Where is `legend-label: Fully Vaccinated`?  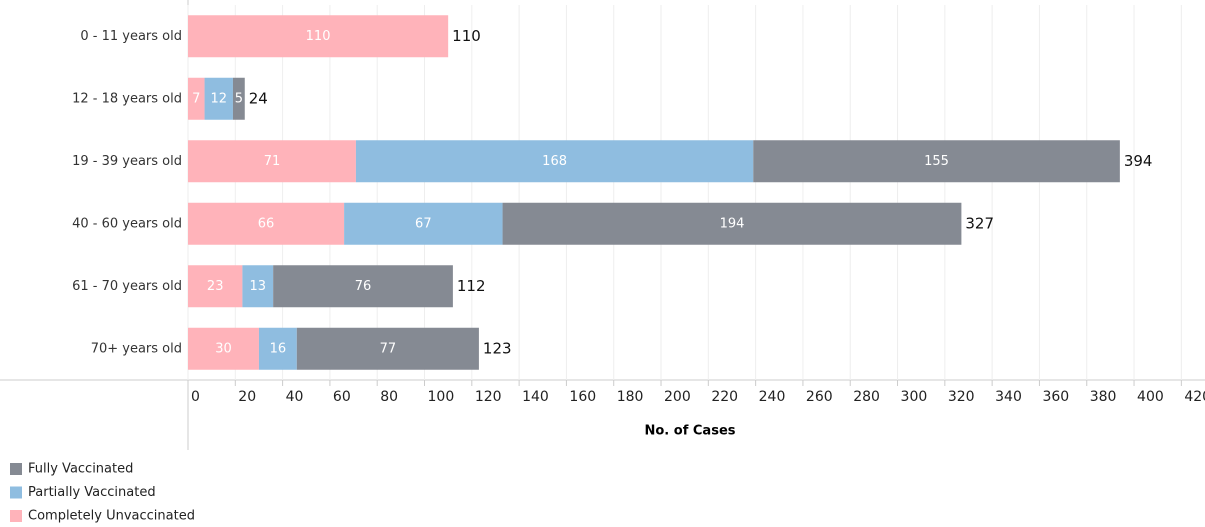
legend-label: Fully Vaccinated is located at coordinates (80, 469).